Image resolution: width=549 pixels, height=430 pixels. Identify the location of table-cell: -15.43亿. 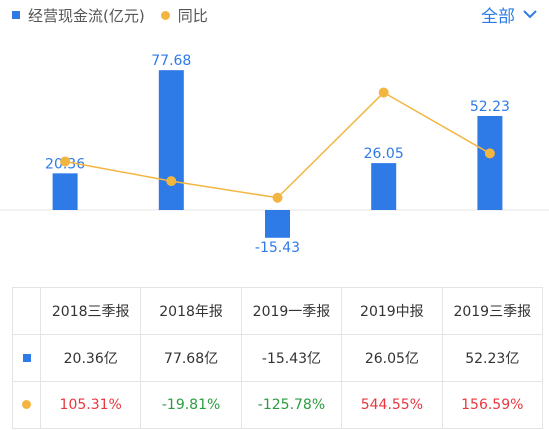
(291, 358).